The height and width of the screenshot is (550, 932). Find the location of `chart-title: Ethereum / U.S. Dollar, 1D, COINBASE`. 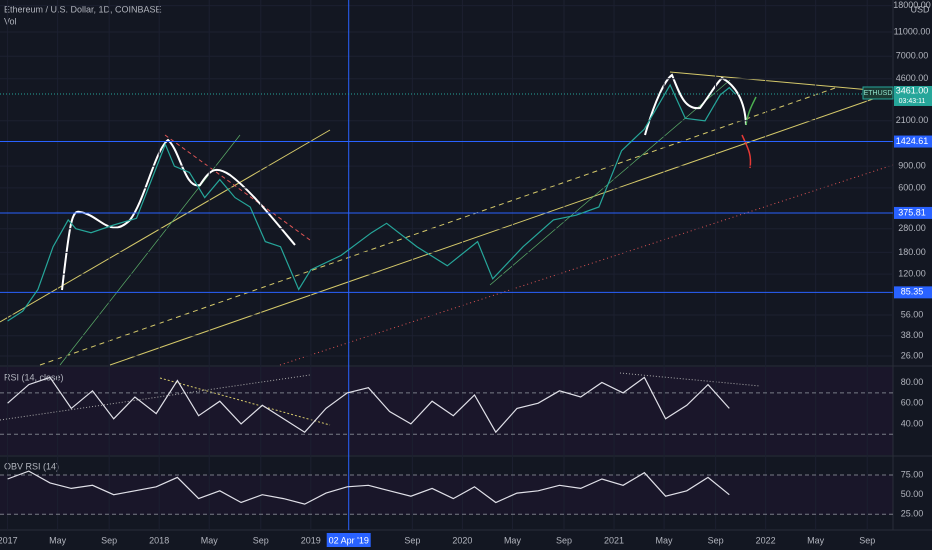

chart-title: Ethereum / U.S. Dollar, 1D, COINBASE is located at coordinates (83, 9).